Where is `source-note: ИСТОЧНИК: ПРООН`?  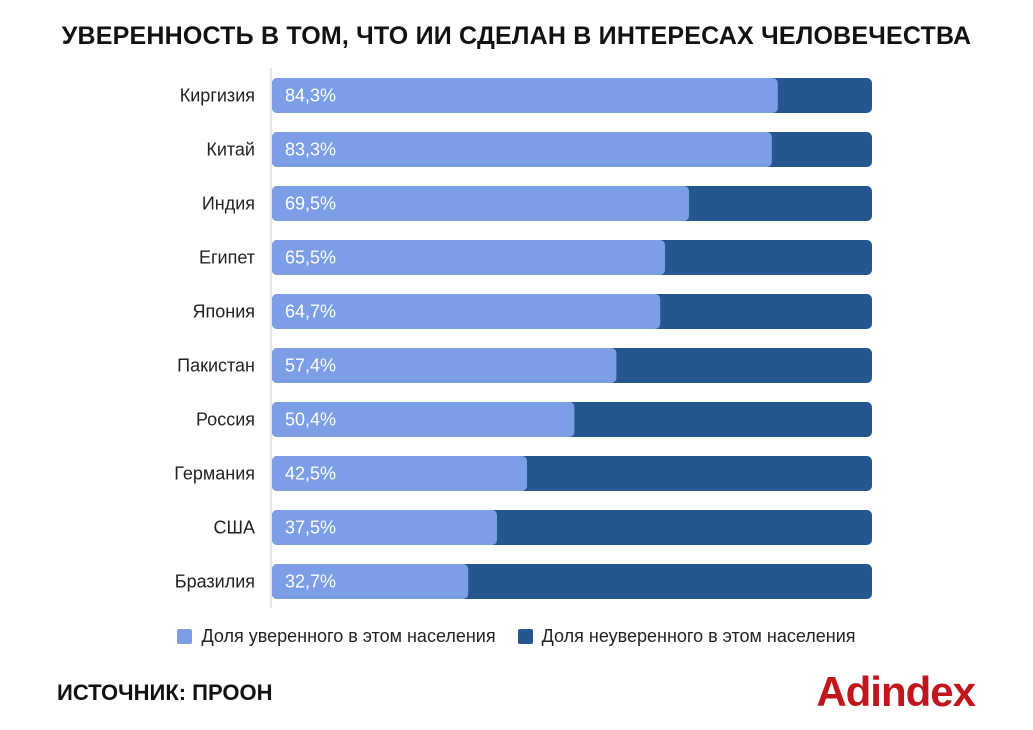
source-note: ИСТОЧНИК: ПРООН is located at coordinates (165, 692).